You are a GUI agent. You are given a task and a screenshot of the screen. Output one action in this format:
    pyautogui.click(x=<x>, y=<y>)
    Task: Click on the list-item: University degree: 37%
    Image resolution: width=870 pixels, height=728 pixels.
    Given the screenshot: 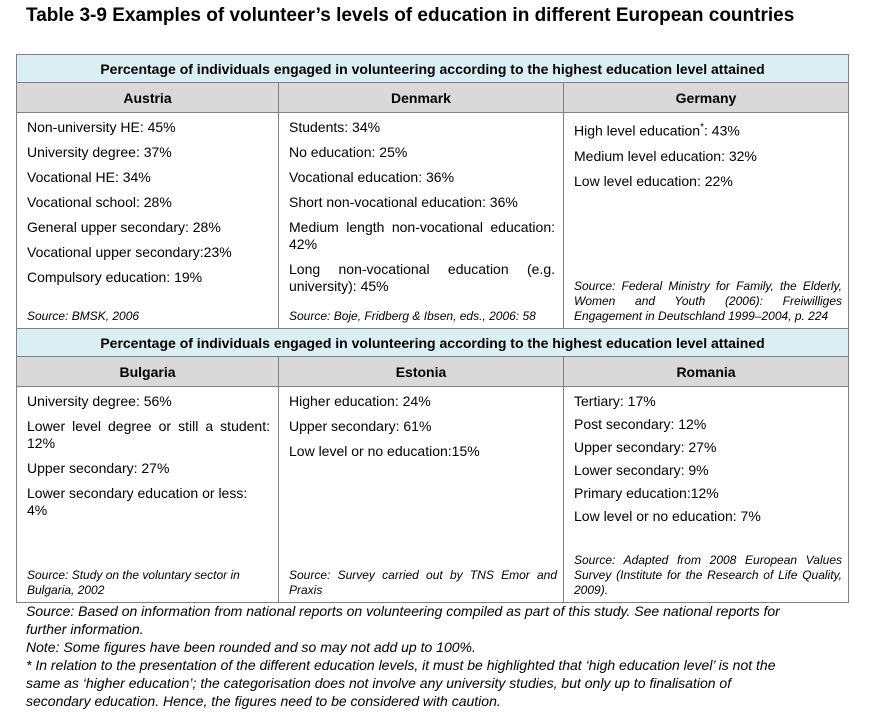 What is the action you would take?
    pyautogui.click(x=99, y=152)
    